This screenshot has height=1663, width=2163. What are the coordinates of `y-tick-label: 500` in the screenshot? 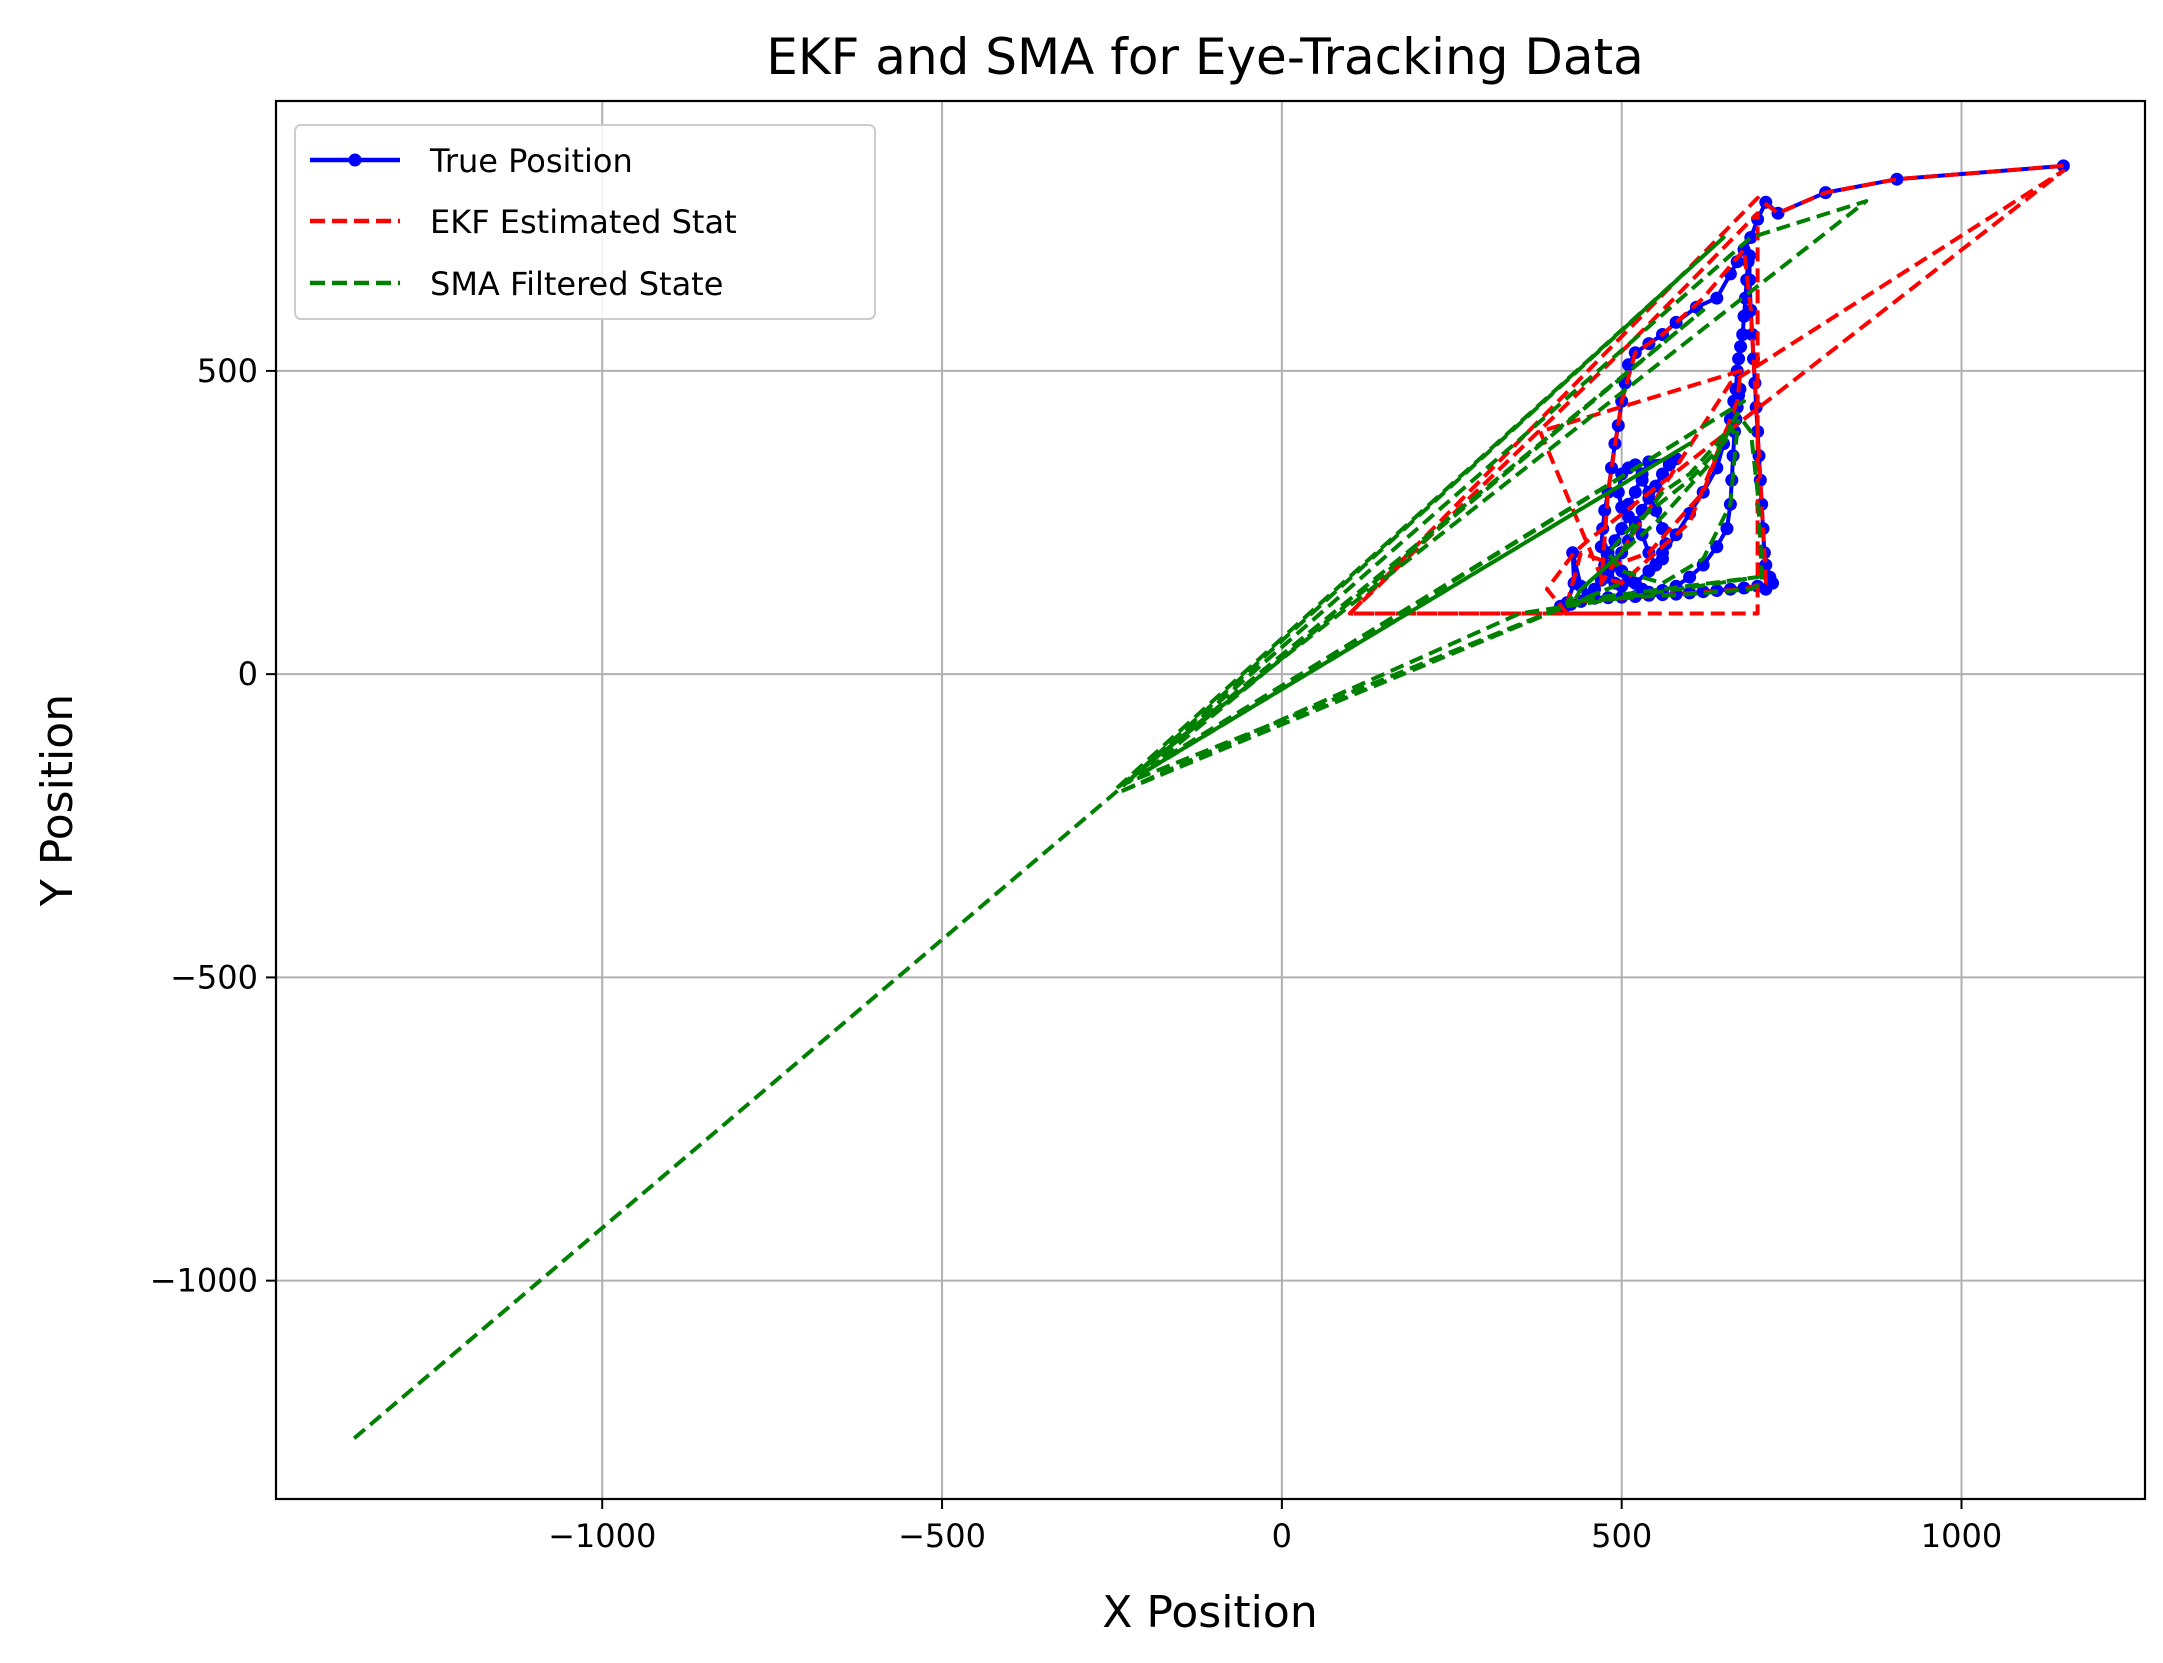 It's located at (227, 371).